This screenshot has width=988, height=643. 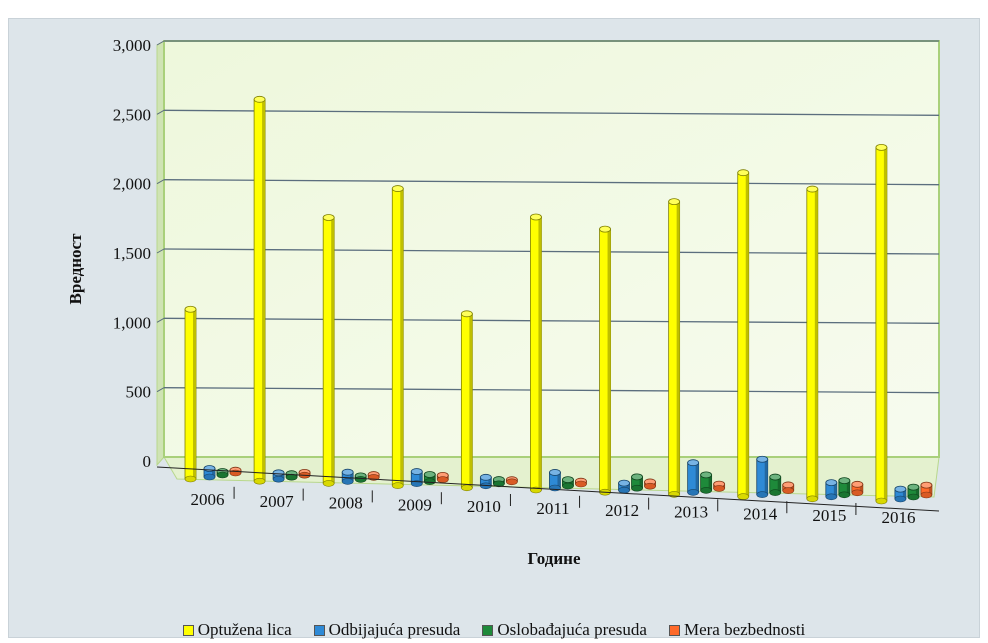 I want to click on y-tick-label: 500, so click(x=139, y=392).